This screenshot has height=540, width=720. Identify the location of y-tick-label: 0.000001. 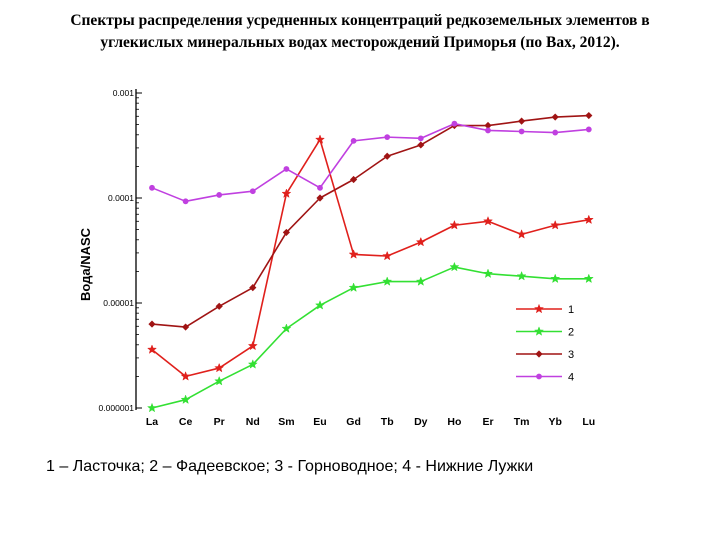
(117, 408).